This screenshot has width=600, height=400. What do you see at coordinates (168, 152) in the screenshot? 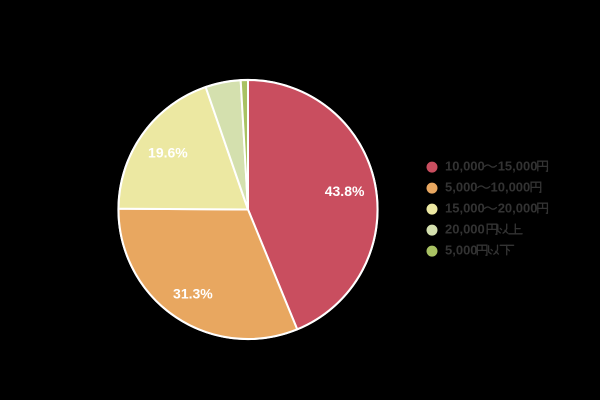
I see `svg-text: 19.6%` at bounding box center [168, 152].